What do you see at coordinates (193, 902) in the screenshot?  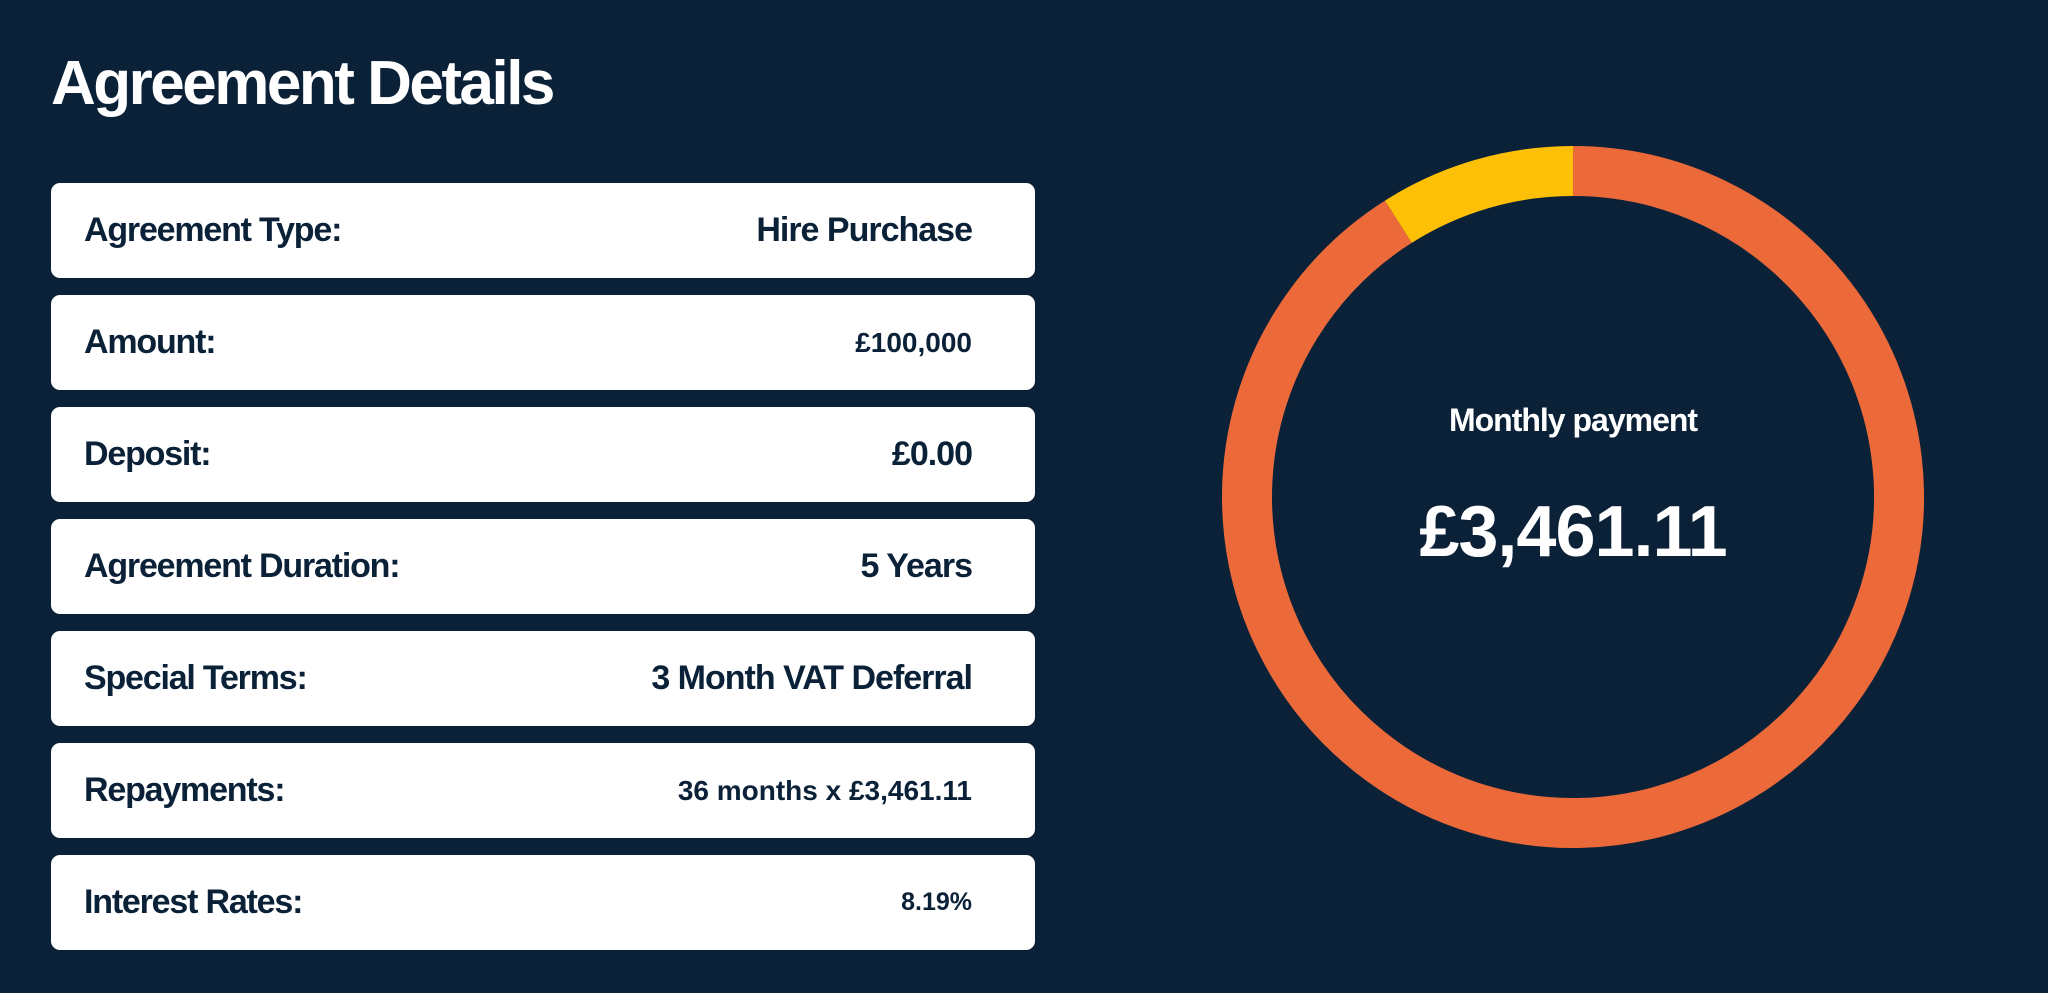 I see `detail-label: Interest Rates:` at bounding box center [193, 902].